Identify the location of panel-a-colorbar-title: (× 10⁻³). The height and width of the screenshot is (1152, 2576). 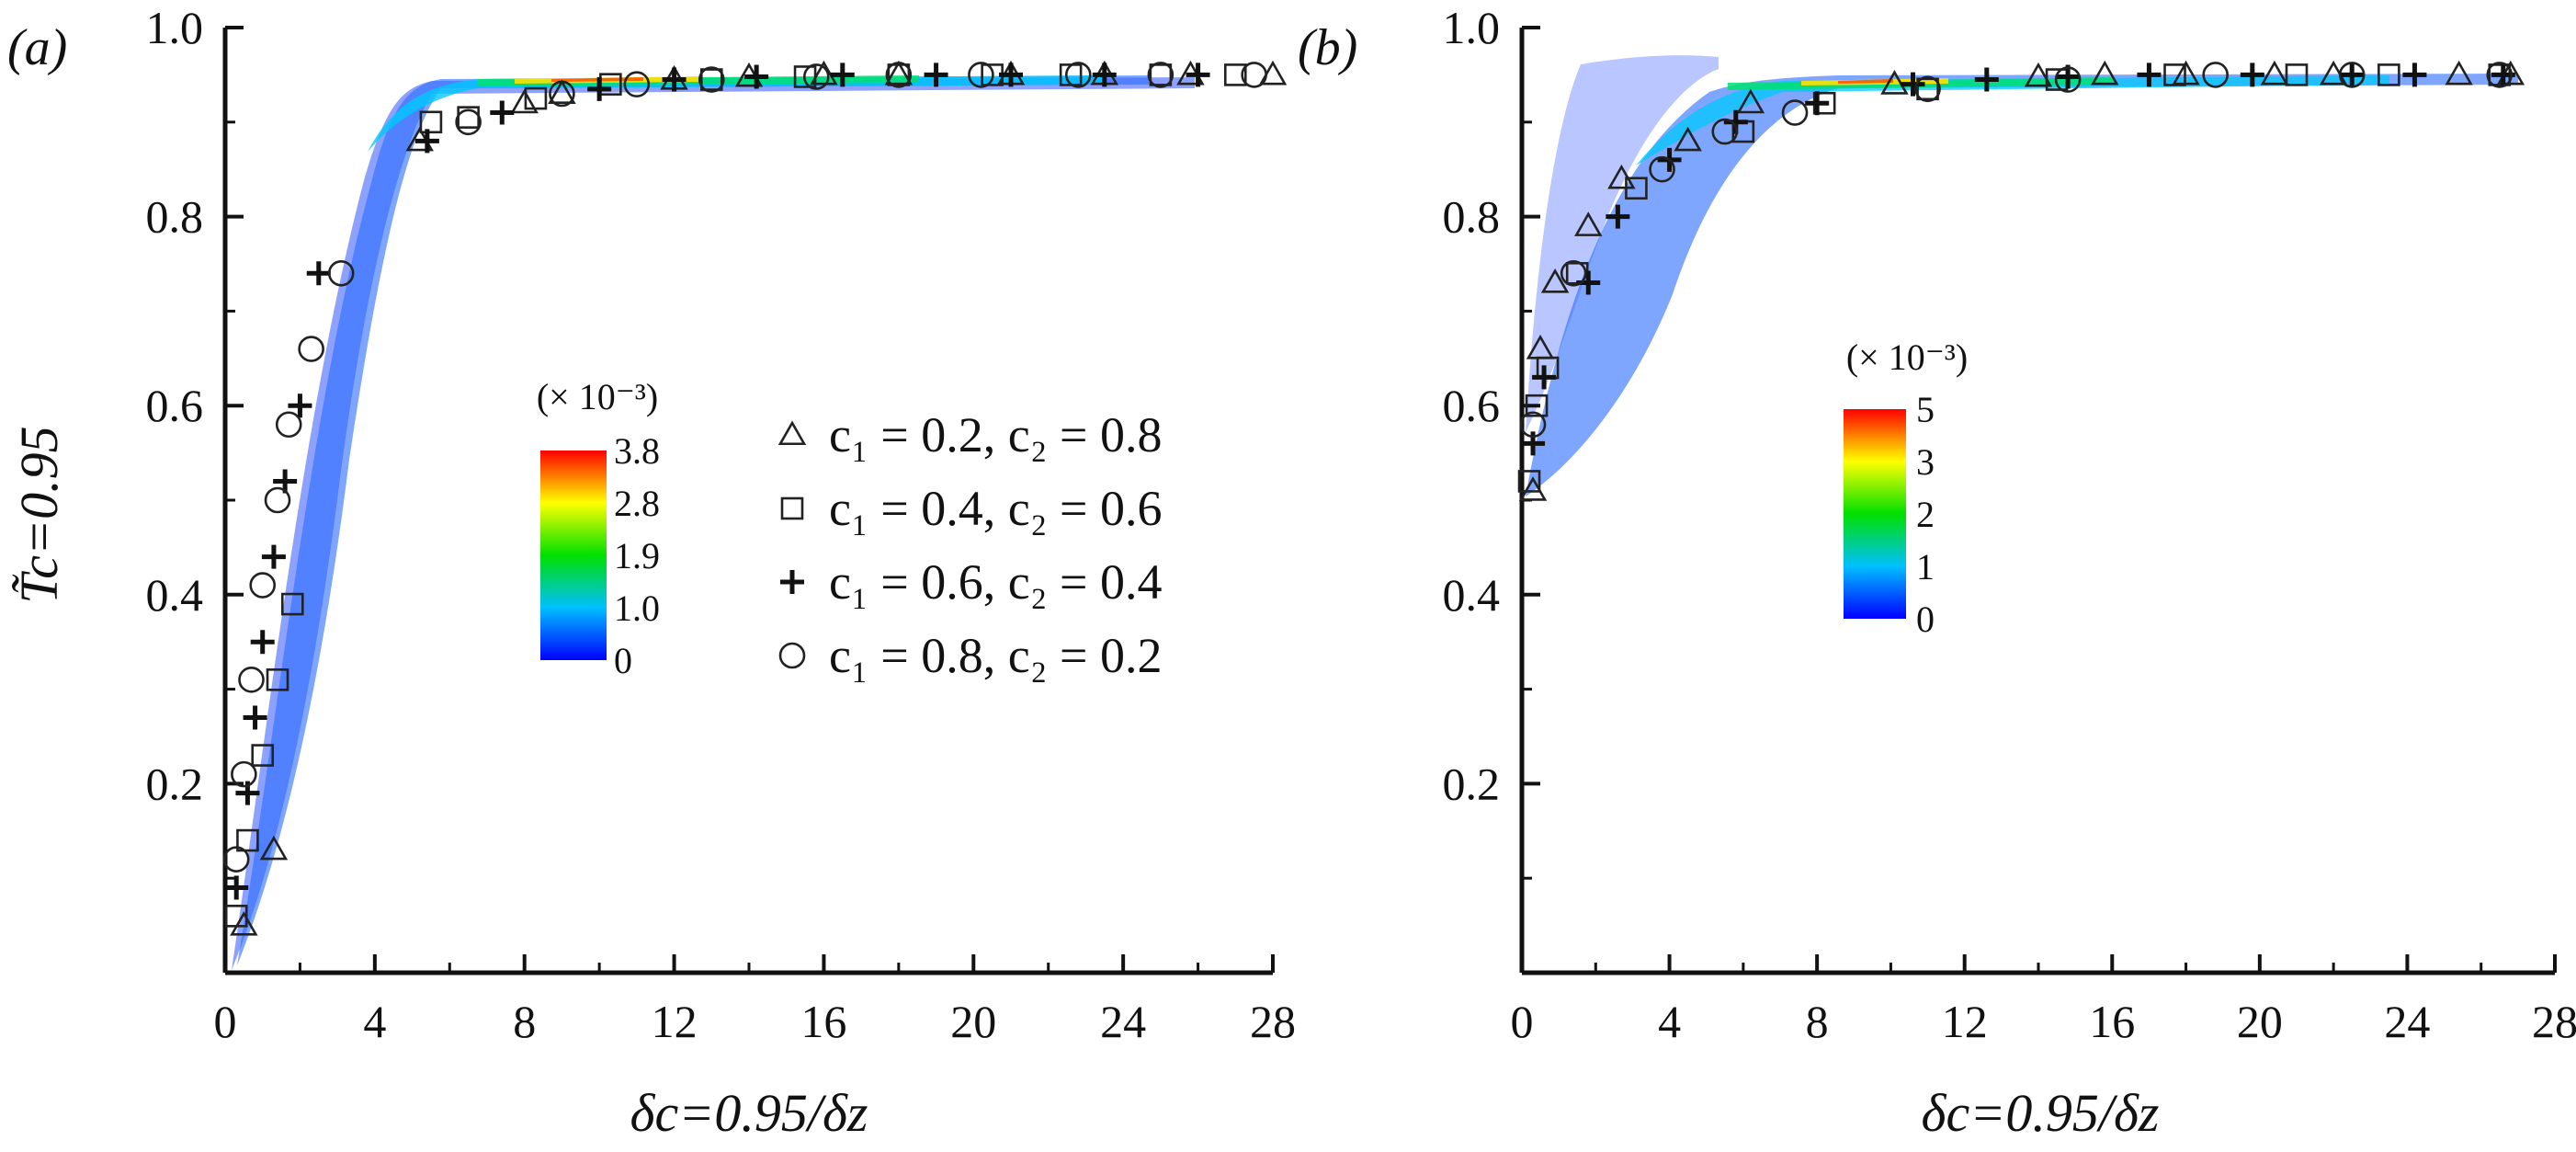
(597, 396).